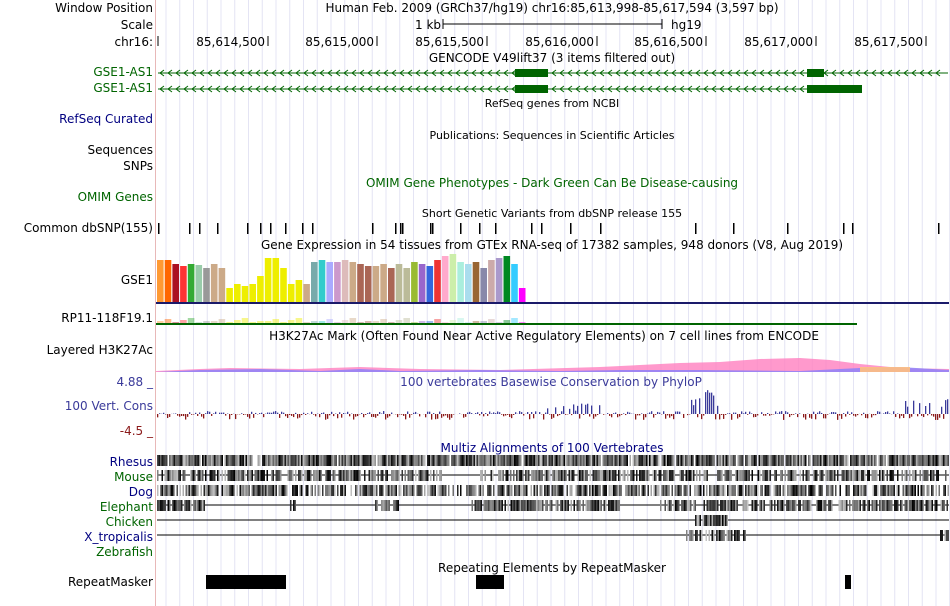 This screenshot has height=606, width=950. I want to click on repeatmasker-track-label: RepeatMasker, so click(110, 582).